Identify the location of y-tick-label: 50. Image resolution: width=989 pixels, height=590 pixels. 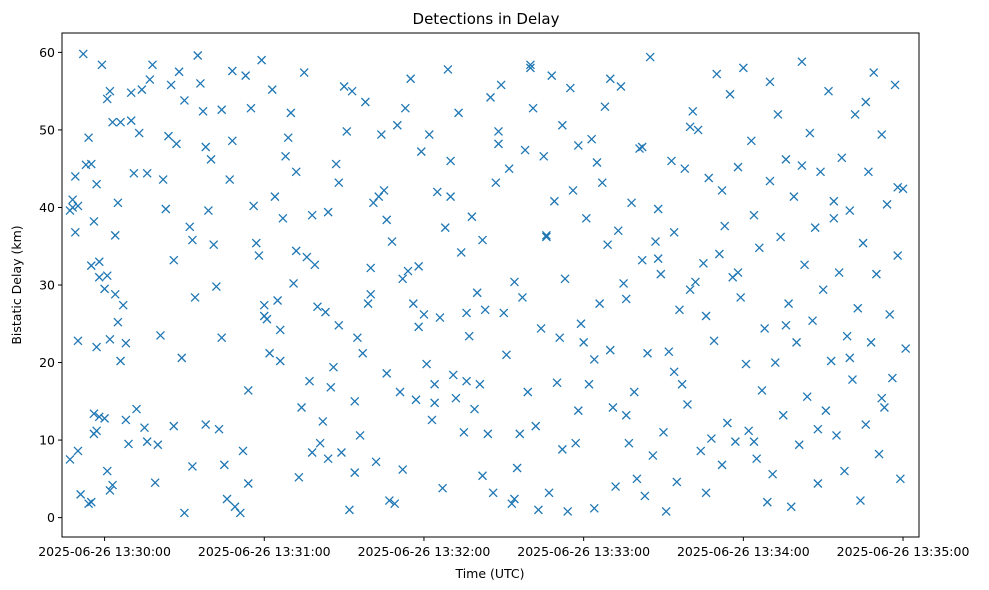
(47, 129).